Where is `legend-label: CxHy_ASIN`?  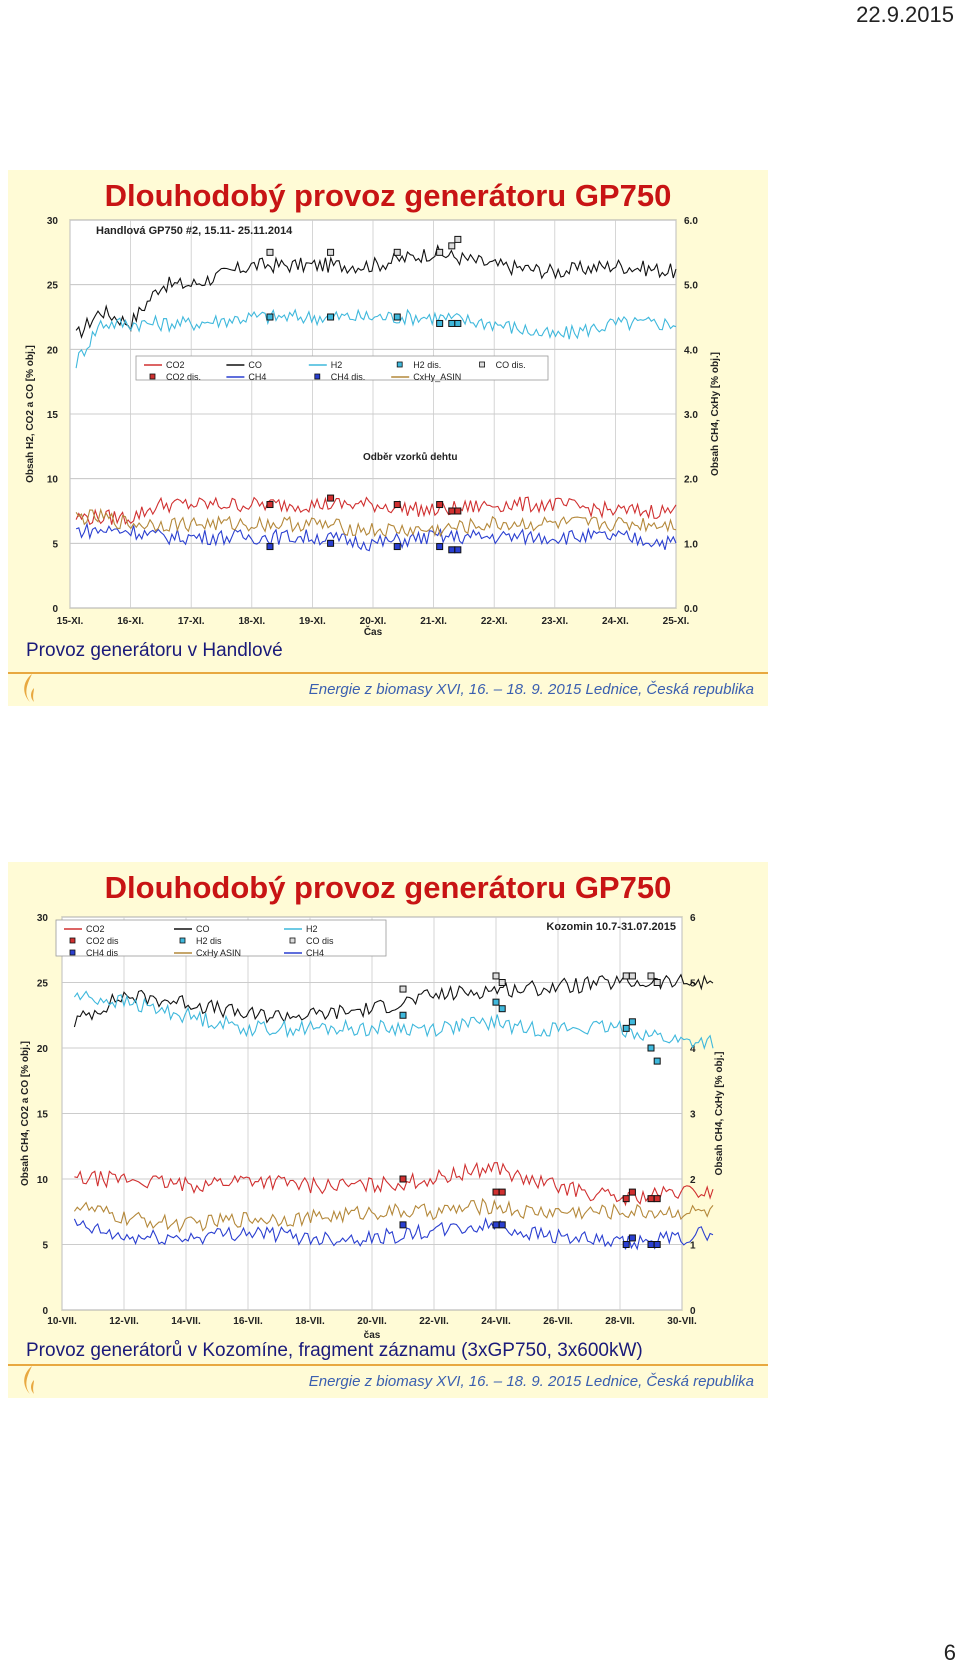
legend-label: CxHy_ASIN is located at coordinates (437, 377).